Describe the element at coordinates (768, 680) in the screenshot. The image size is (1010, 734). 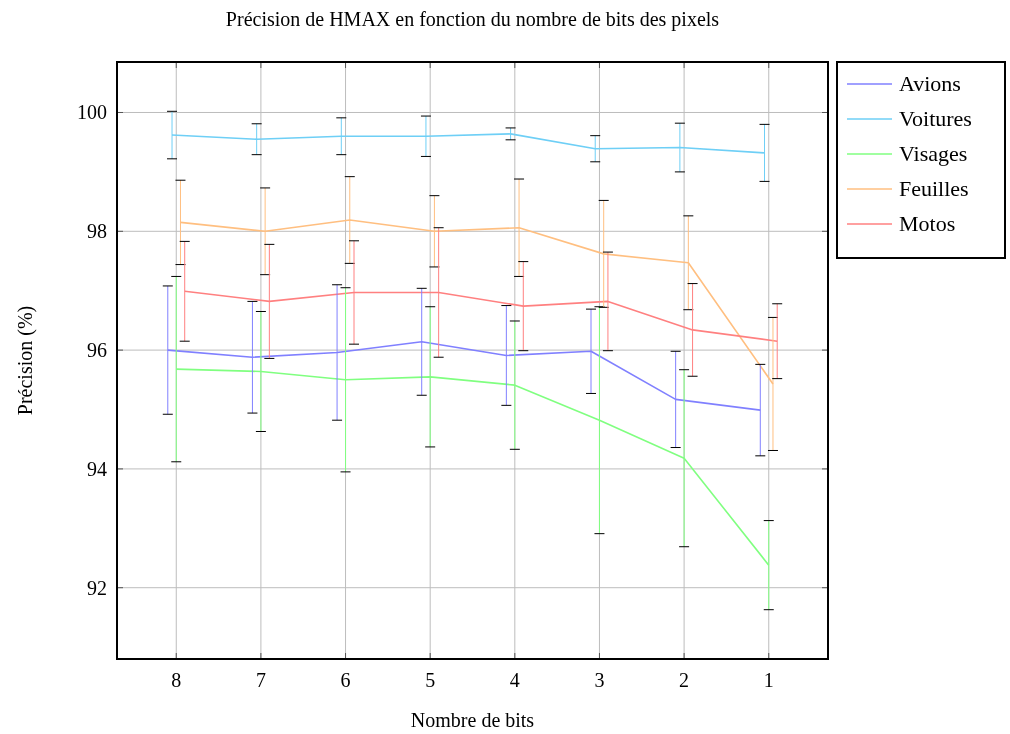
I see `x-tick-label: 1` at that location.